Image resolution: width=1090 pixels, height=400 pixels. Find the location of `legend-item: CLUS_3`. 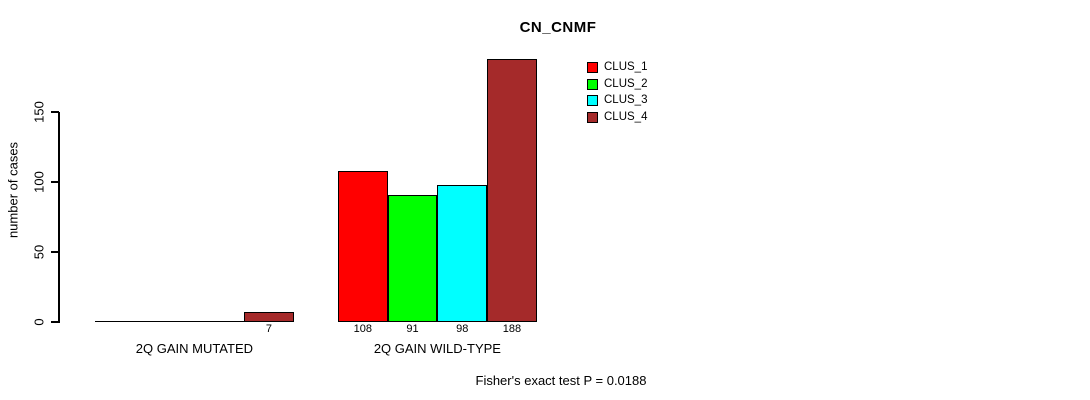

legend-item: CLUS_3 is located at coordinates (617, 100).